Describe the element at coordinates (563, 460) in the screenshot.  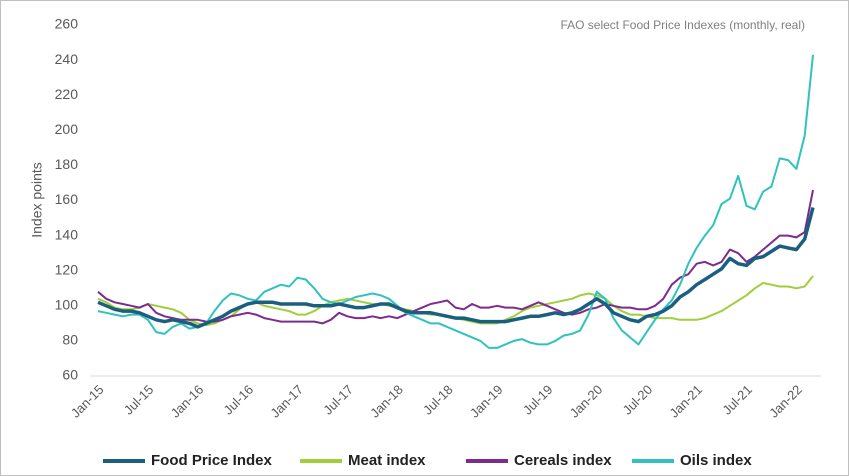
I see `legend-label: Cereals index` at that location.